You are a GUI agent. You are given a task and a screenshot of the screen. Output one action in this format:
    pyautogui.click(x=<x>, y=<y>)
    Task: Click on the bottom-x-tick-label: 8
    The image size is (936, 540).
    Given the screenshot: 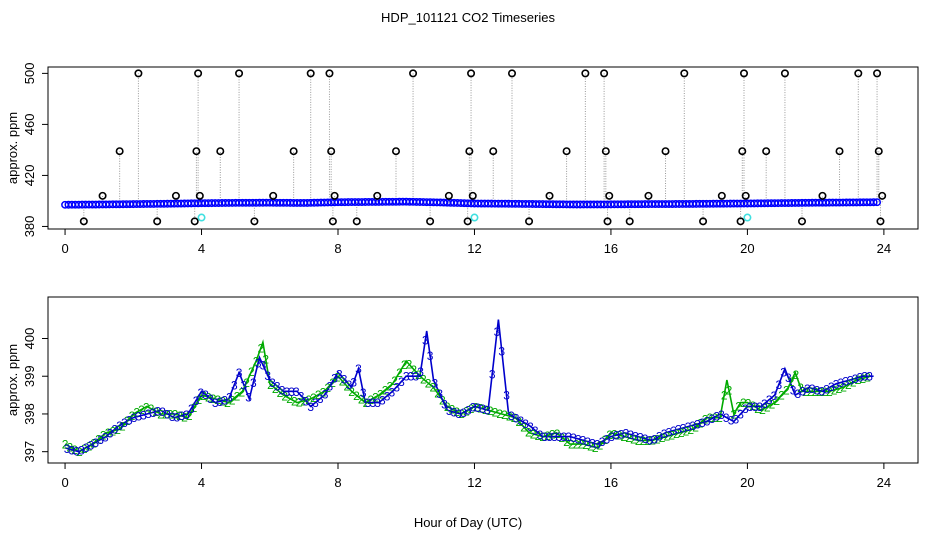 What is the action you would take?
    pyautogui.click(x=337, y=482)
    